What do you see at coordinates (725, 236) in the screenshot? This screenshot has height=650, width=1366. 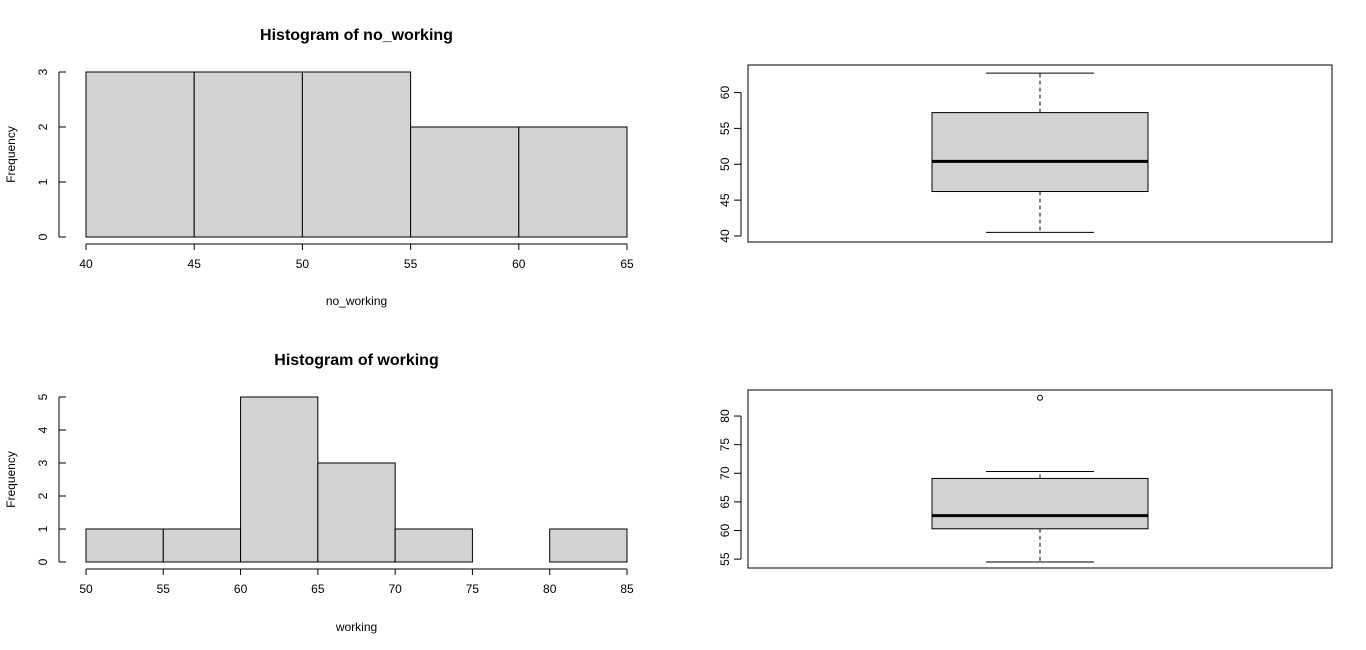 I see `y-tick-label: 40` at bounding box center [725, 236].